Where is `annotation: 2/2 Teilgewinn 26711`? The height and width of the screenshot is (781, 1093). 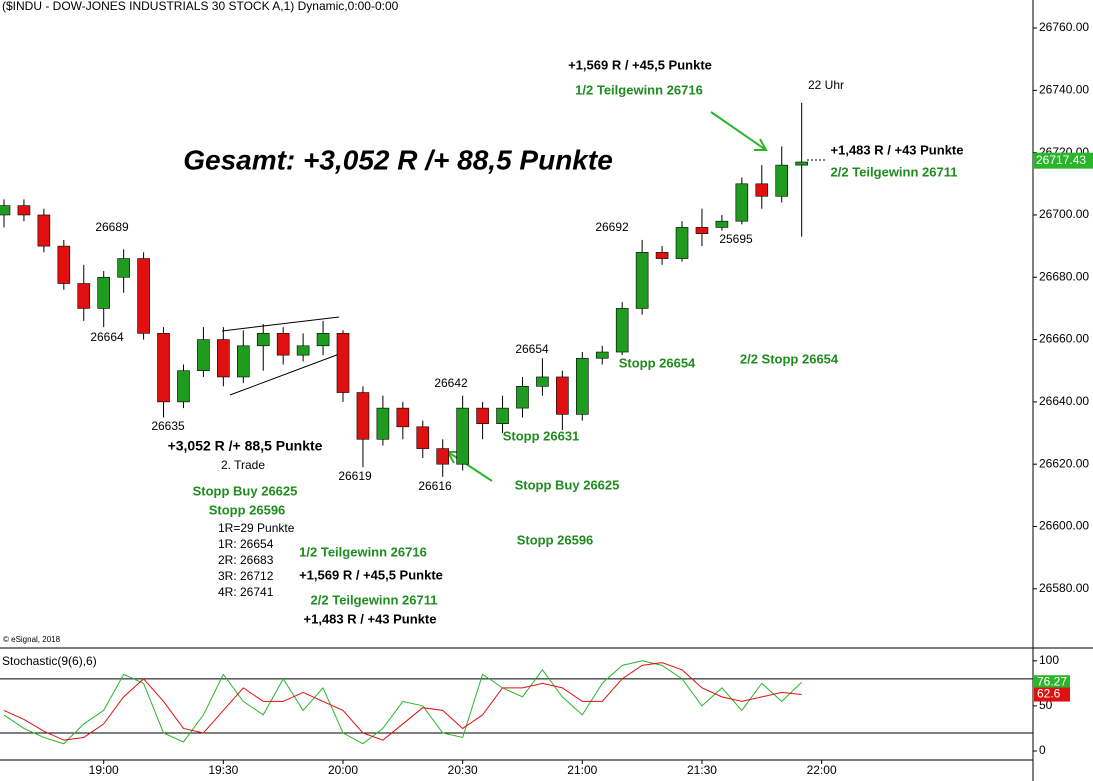 annotation: 2/2 Teilgewinn 26711 is located at coordinates (374, 599).